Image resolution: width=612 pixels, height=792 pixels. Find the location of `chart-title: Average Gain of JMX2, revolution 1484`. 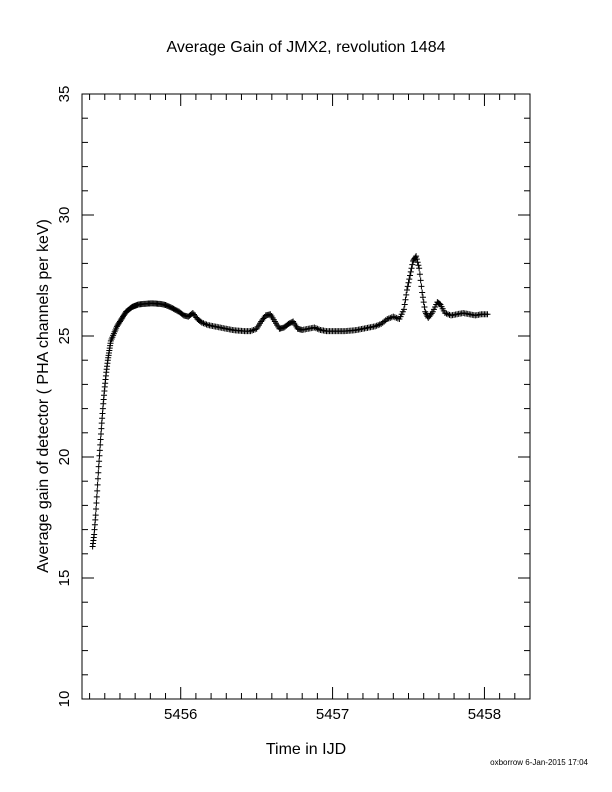

chart-title: Average Gain of JMX2, revolution 1484 is located at coordinates (306, 47).